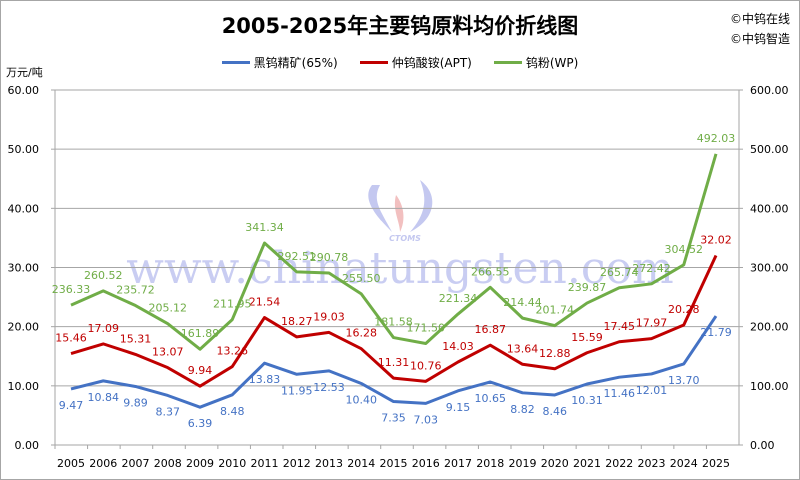  I want to click on data-label: 161.89, so click(200, 333).